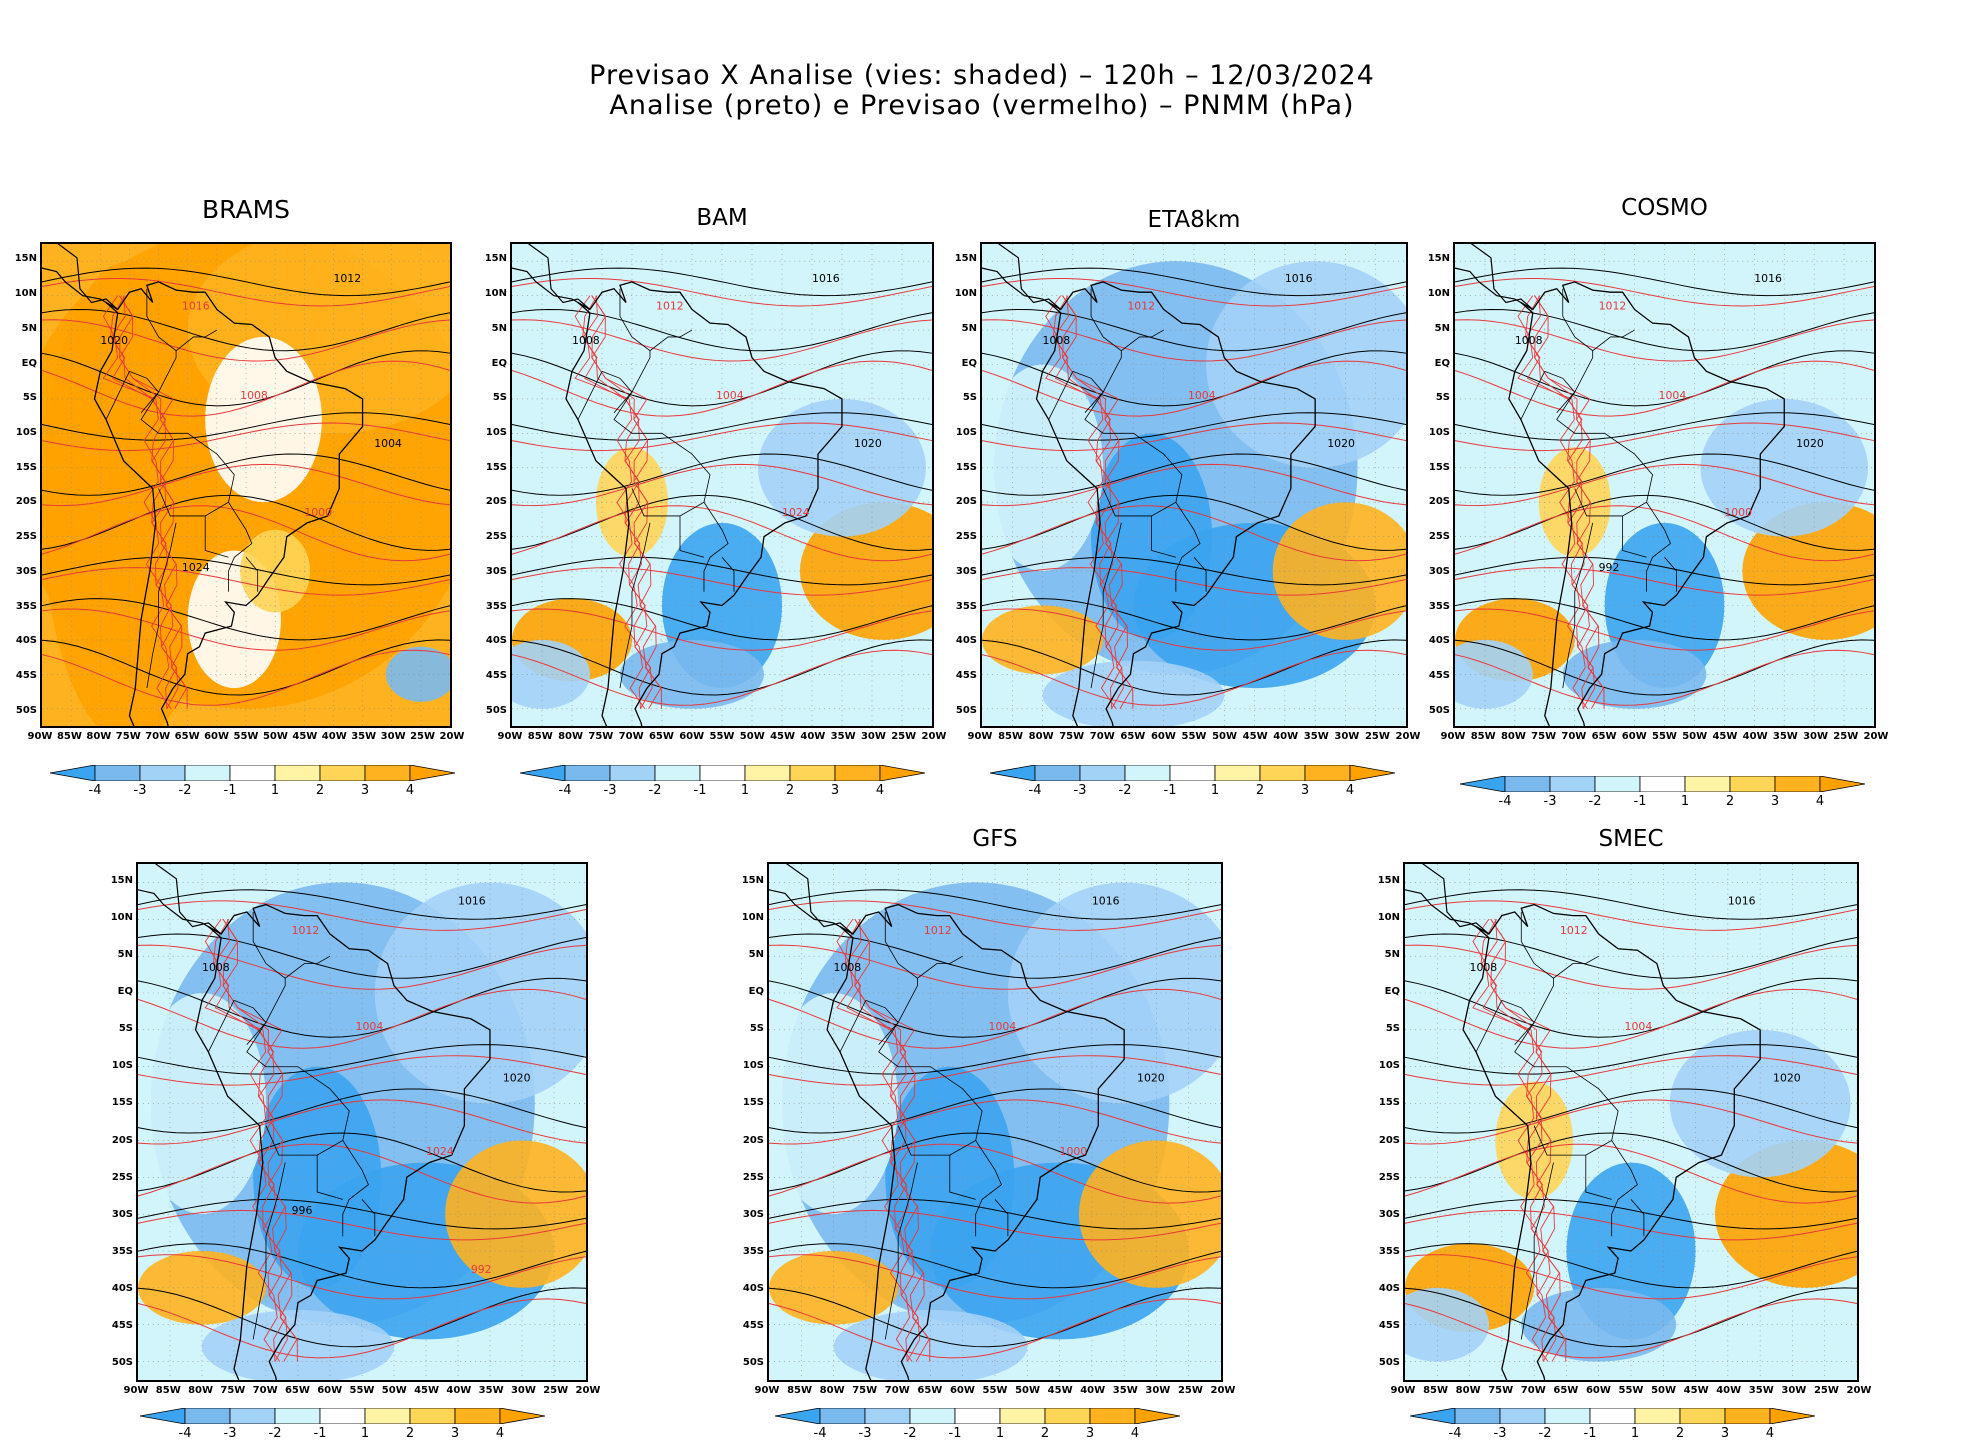  I want to click on latitude-tick-label: EQ, so click(1392, 991).